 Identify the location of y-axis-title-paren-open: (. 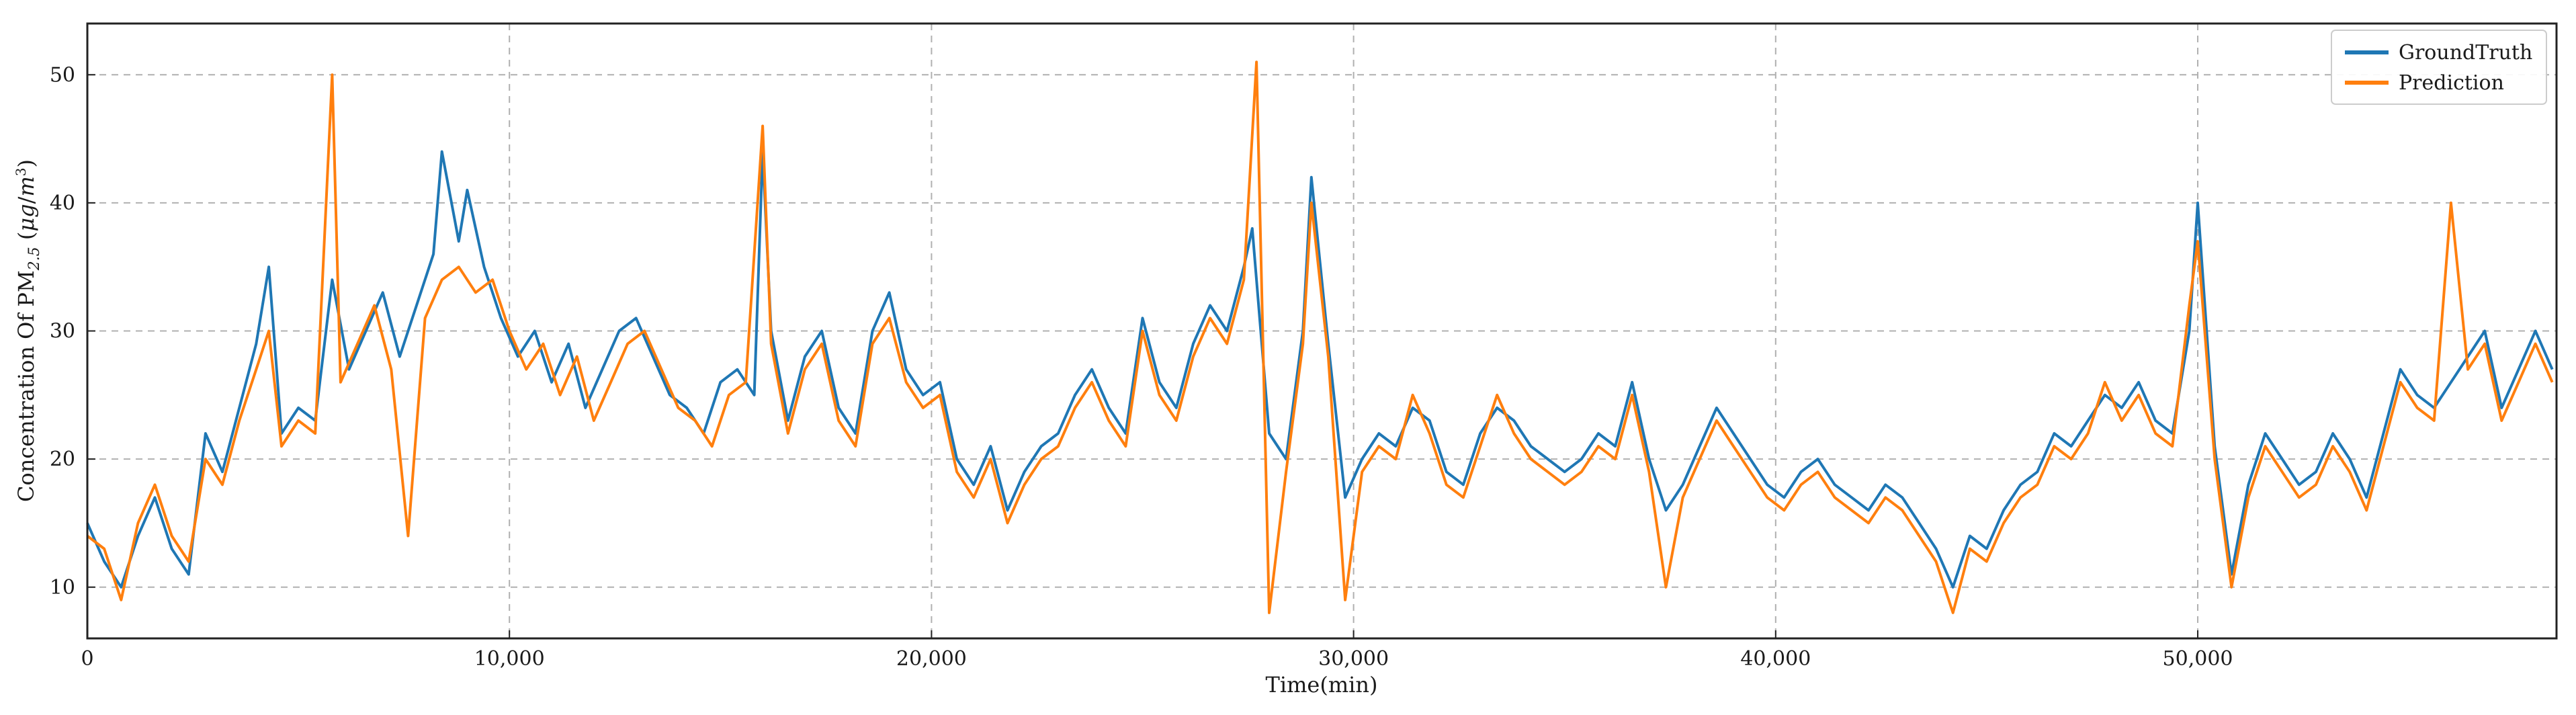
(26, 239).